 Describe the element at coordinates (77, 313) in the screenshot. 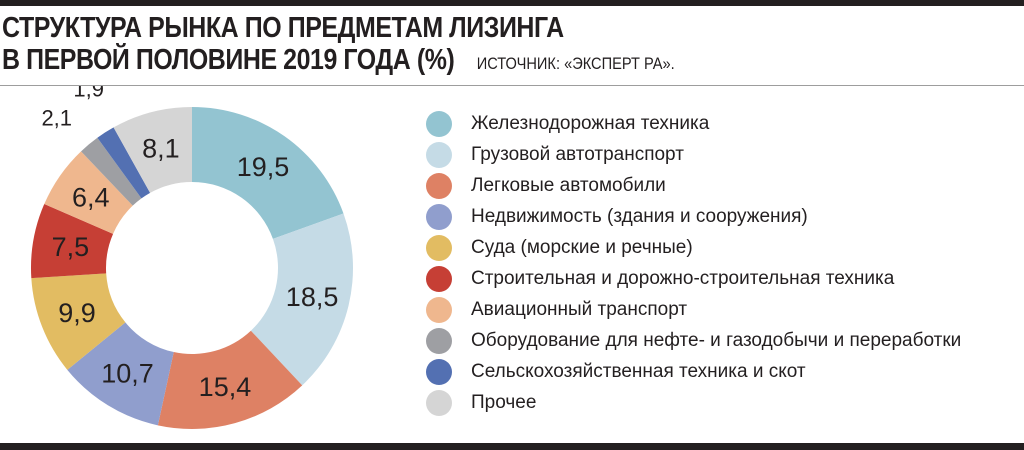

I see `slice-5-label: 9,9` at that location.